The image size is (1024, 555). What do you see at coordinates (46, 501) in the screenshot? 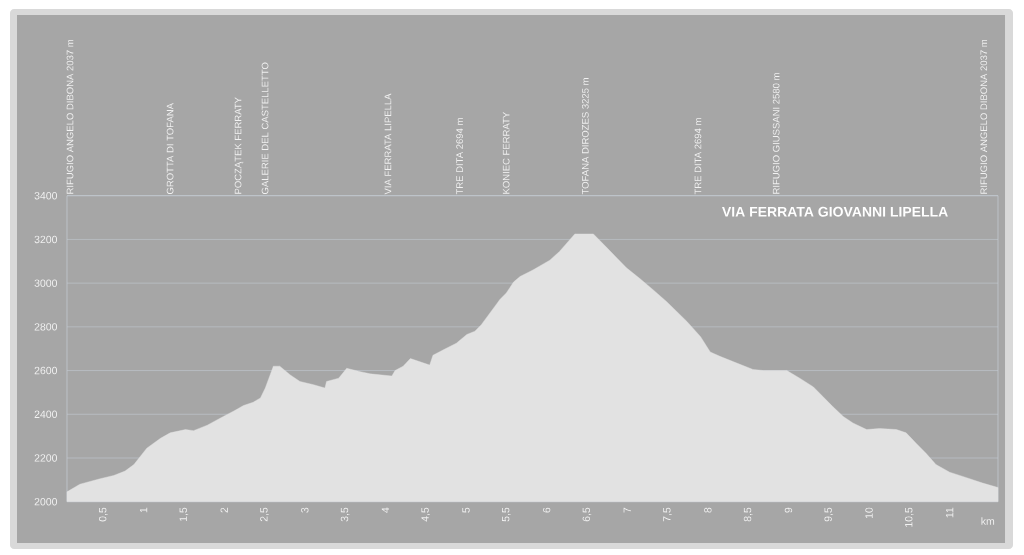
I see `y-tick-label: 2000` at bounding box center [46, 501].